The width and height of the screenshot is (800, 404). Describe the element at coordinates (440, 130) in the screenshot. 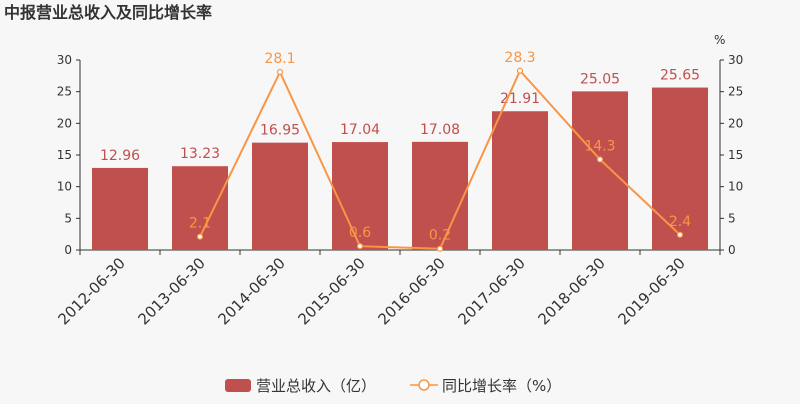

I see `bar-value-label: 17.08` at that location.